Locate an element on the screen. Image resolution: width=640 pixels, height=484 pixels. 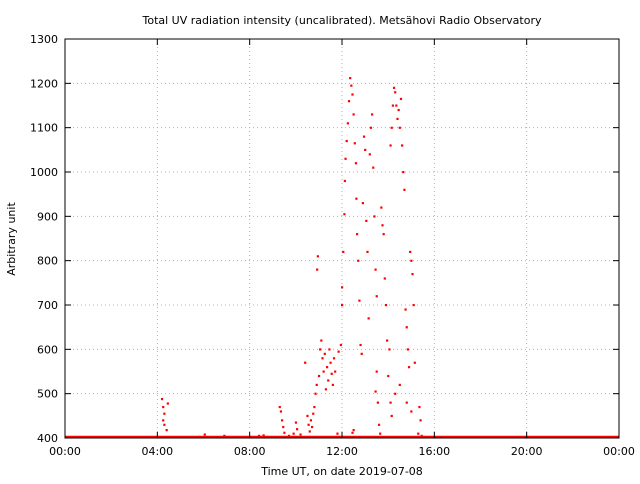
y-tick-label: 800 is located at coordinates (47, 261).